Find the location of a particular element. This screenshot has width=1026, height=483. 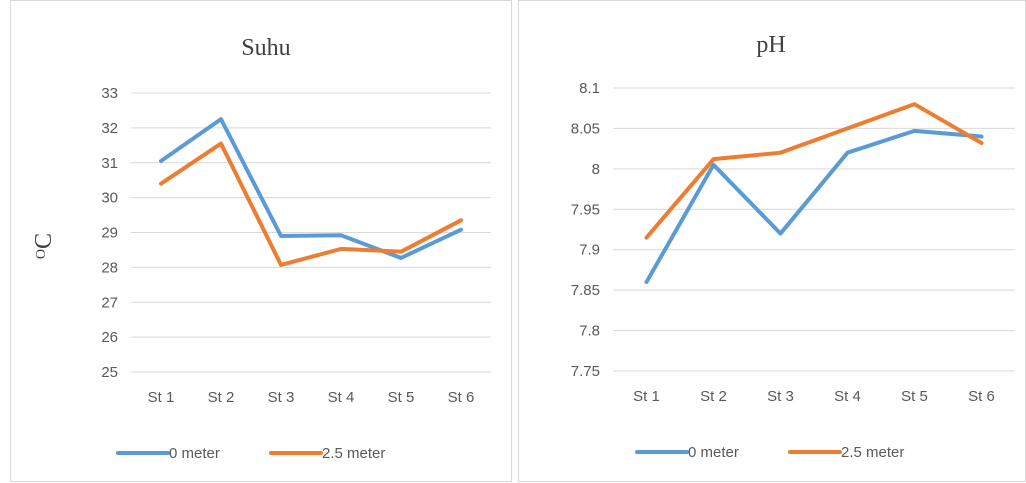

y-tick-label: 7.95 is located at coordinates (585, 209).